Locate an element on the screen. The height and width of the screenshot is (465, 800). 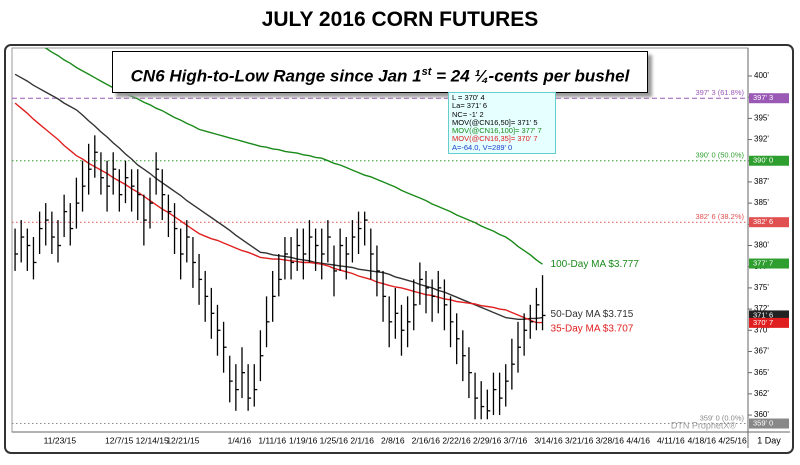
y-tick-label: 360' is located at coordinates (761, 414).